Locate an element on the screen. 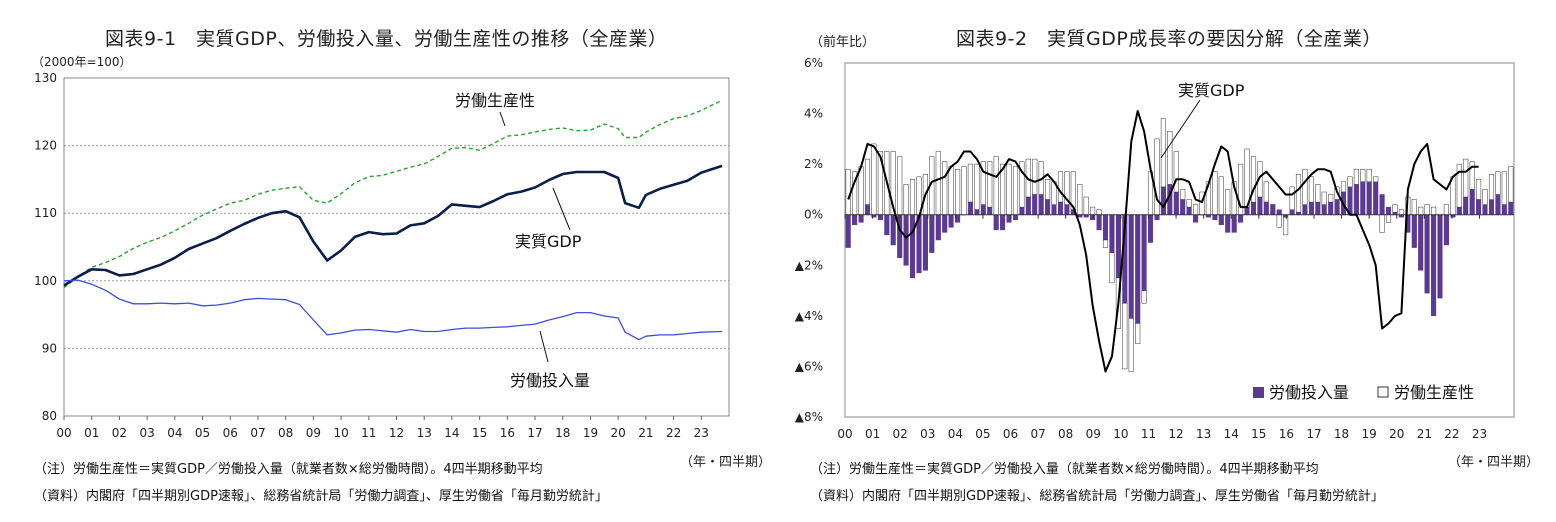 The height and width of the screenshot is (522, 1556). x-tick-label: 13 is located at coordinates (424, 433).